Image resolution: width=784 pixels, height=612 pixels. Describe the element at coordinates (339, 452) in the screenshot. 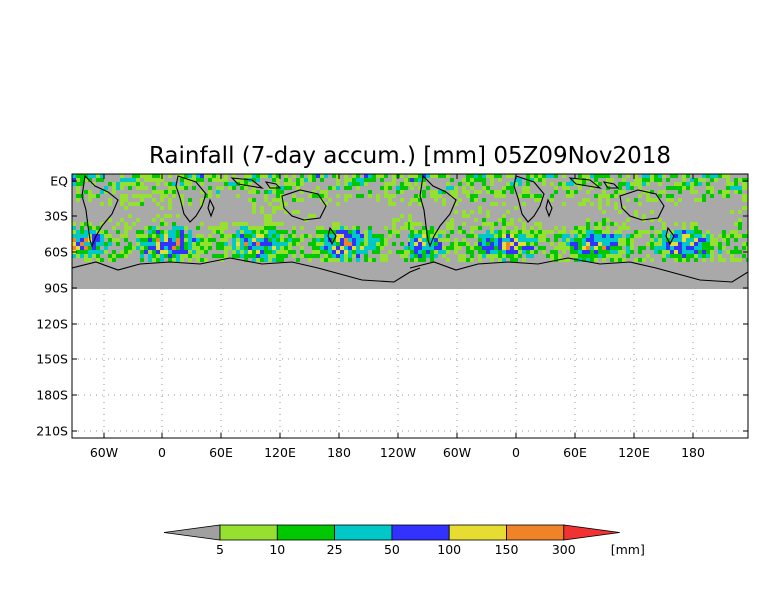

I see `x-tick-label: 180` at that location.